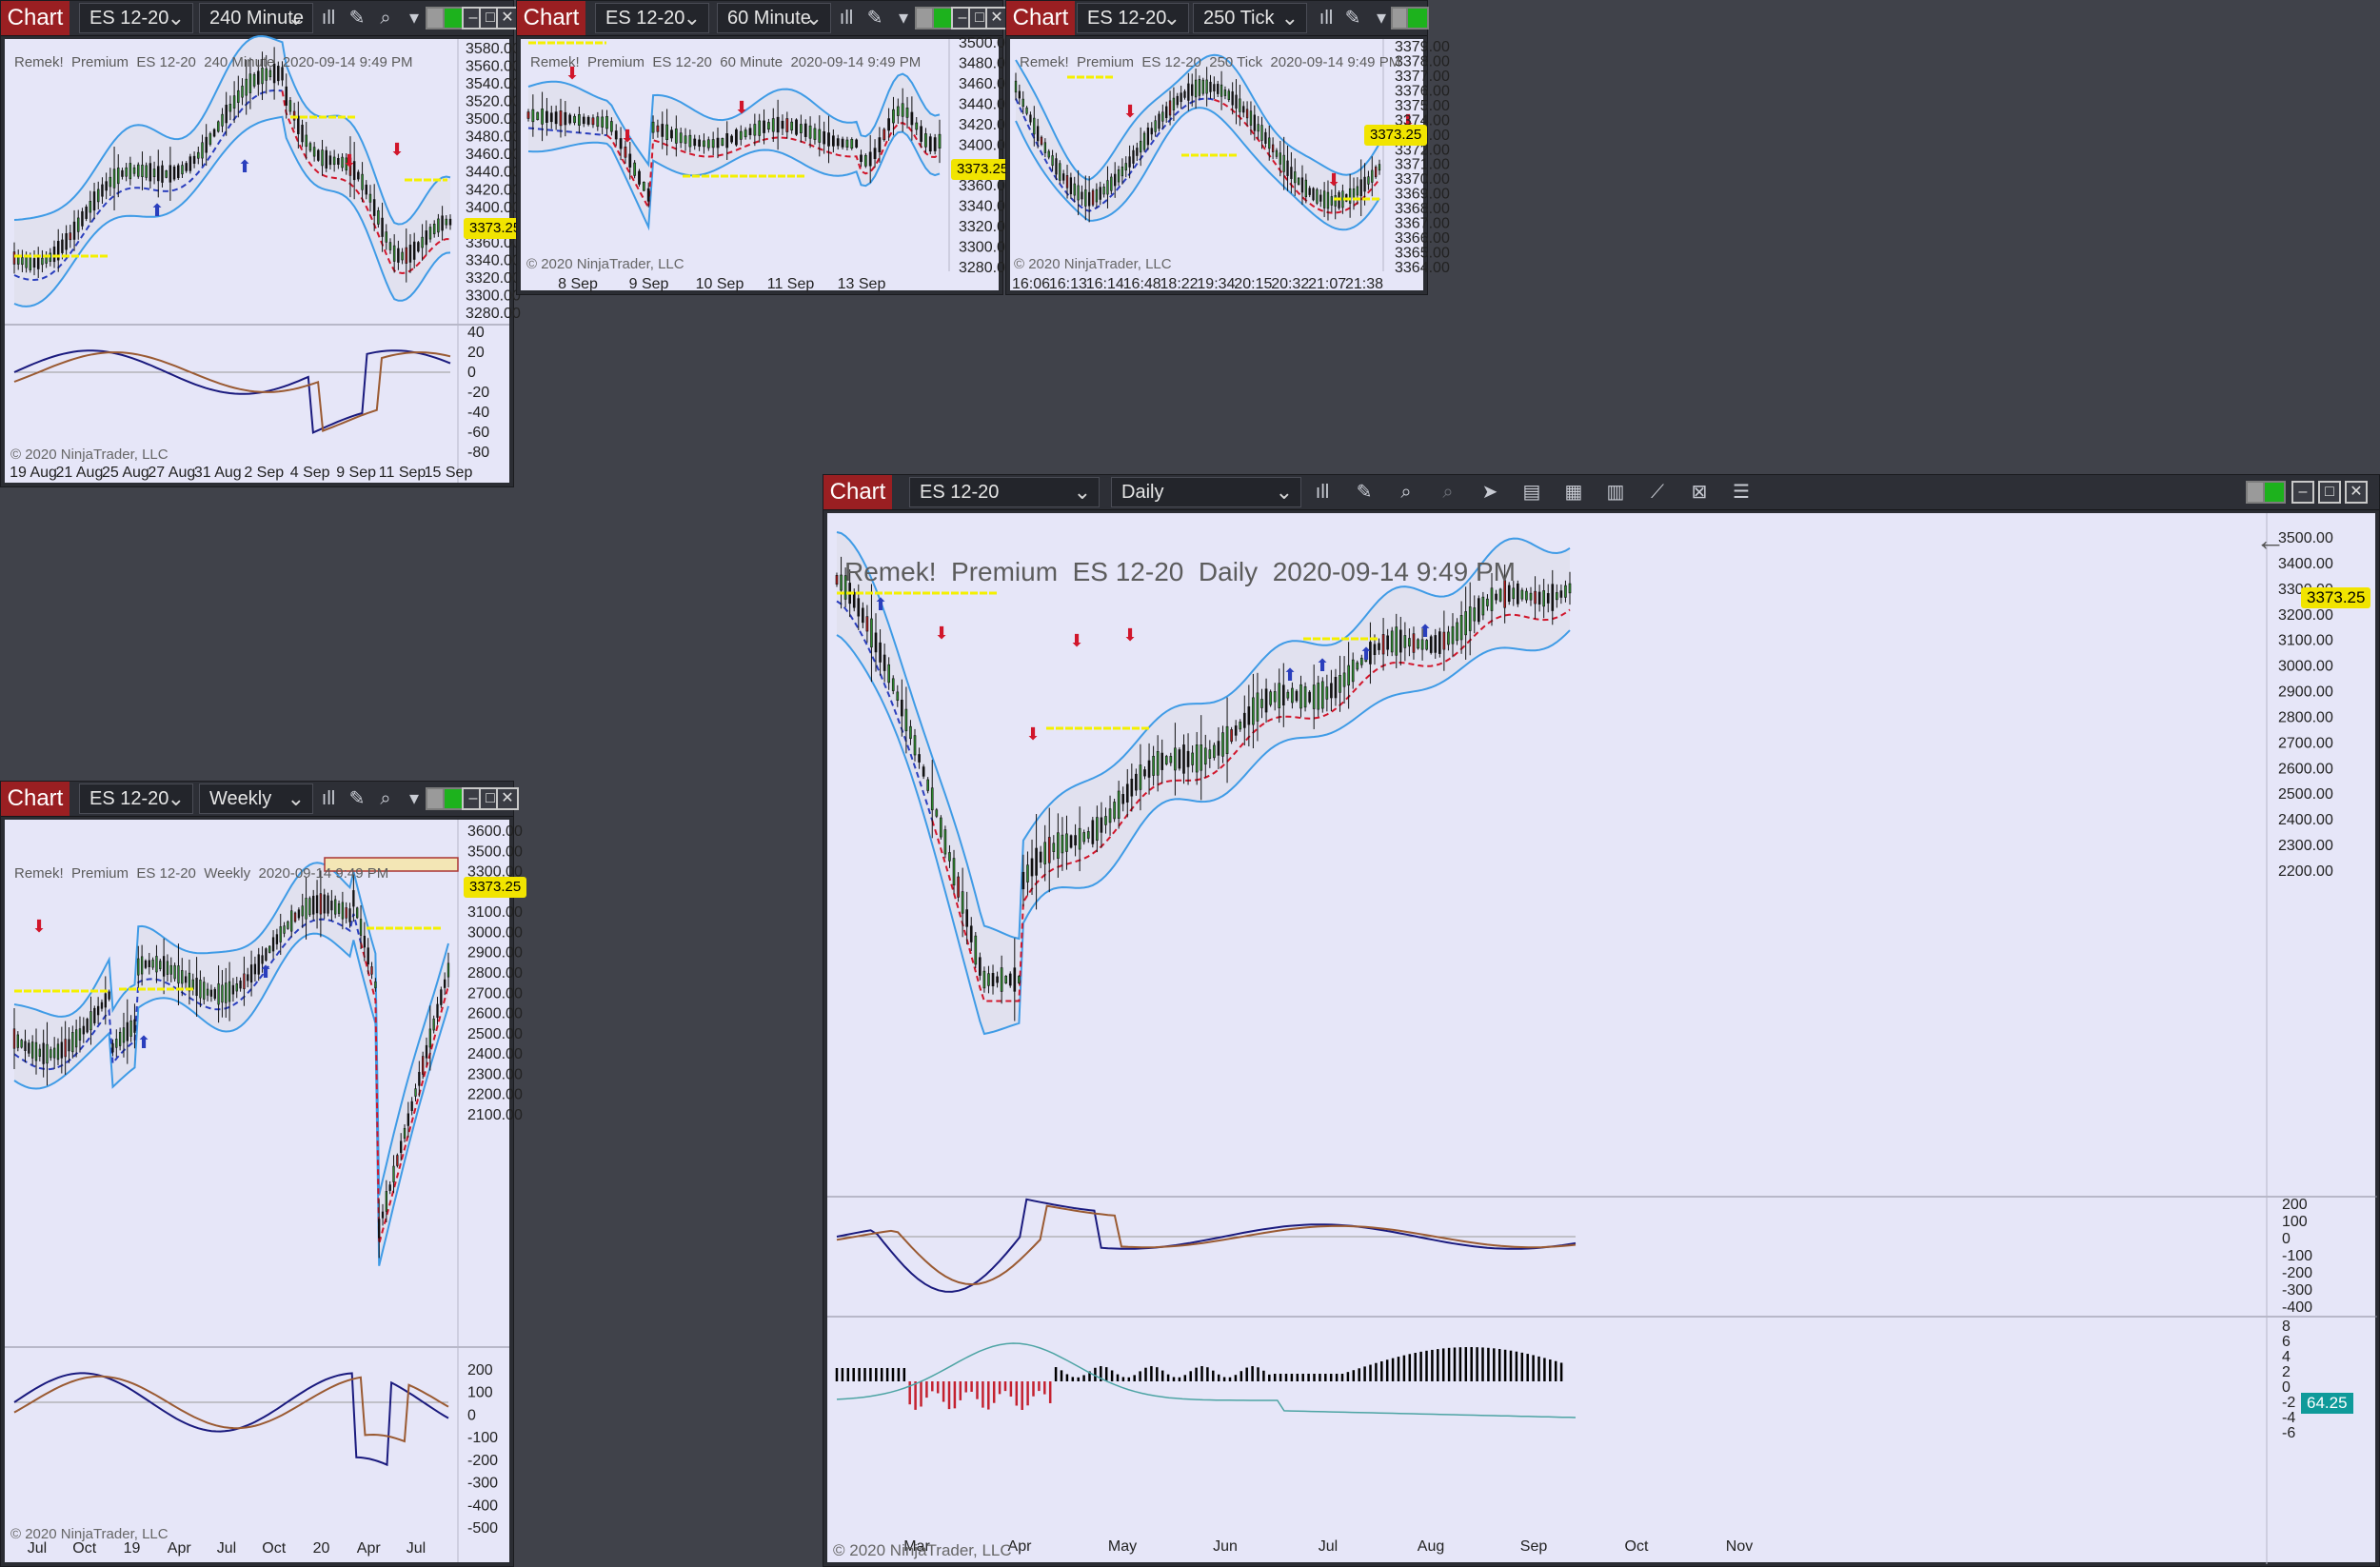 This screenshot has width=2380, height=1567. I want to click on sell-arrow-icon: ⬇, so click(1333, 179).